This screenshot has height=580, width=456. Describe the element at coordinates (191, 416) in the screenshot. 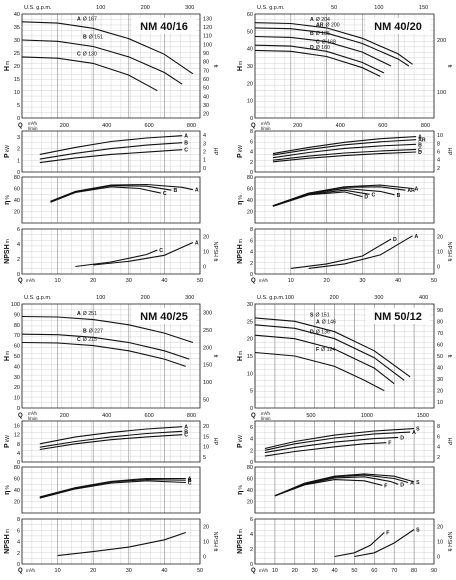

I see `lmin-tick-label: 800` at that location.